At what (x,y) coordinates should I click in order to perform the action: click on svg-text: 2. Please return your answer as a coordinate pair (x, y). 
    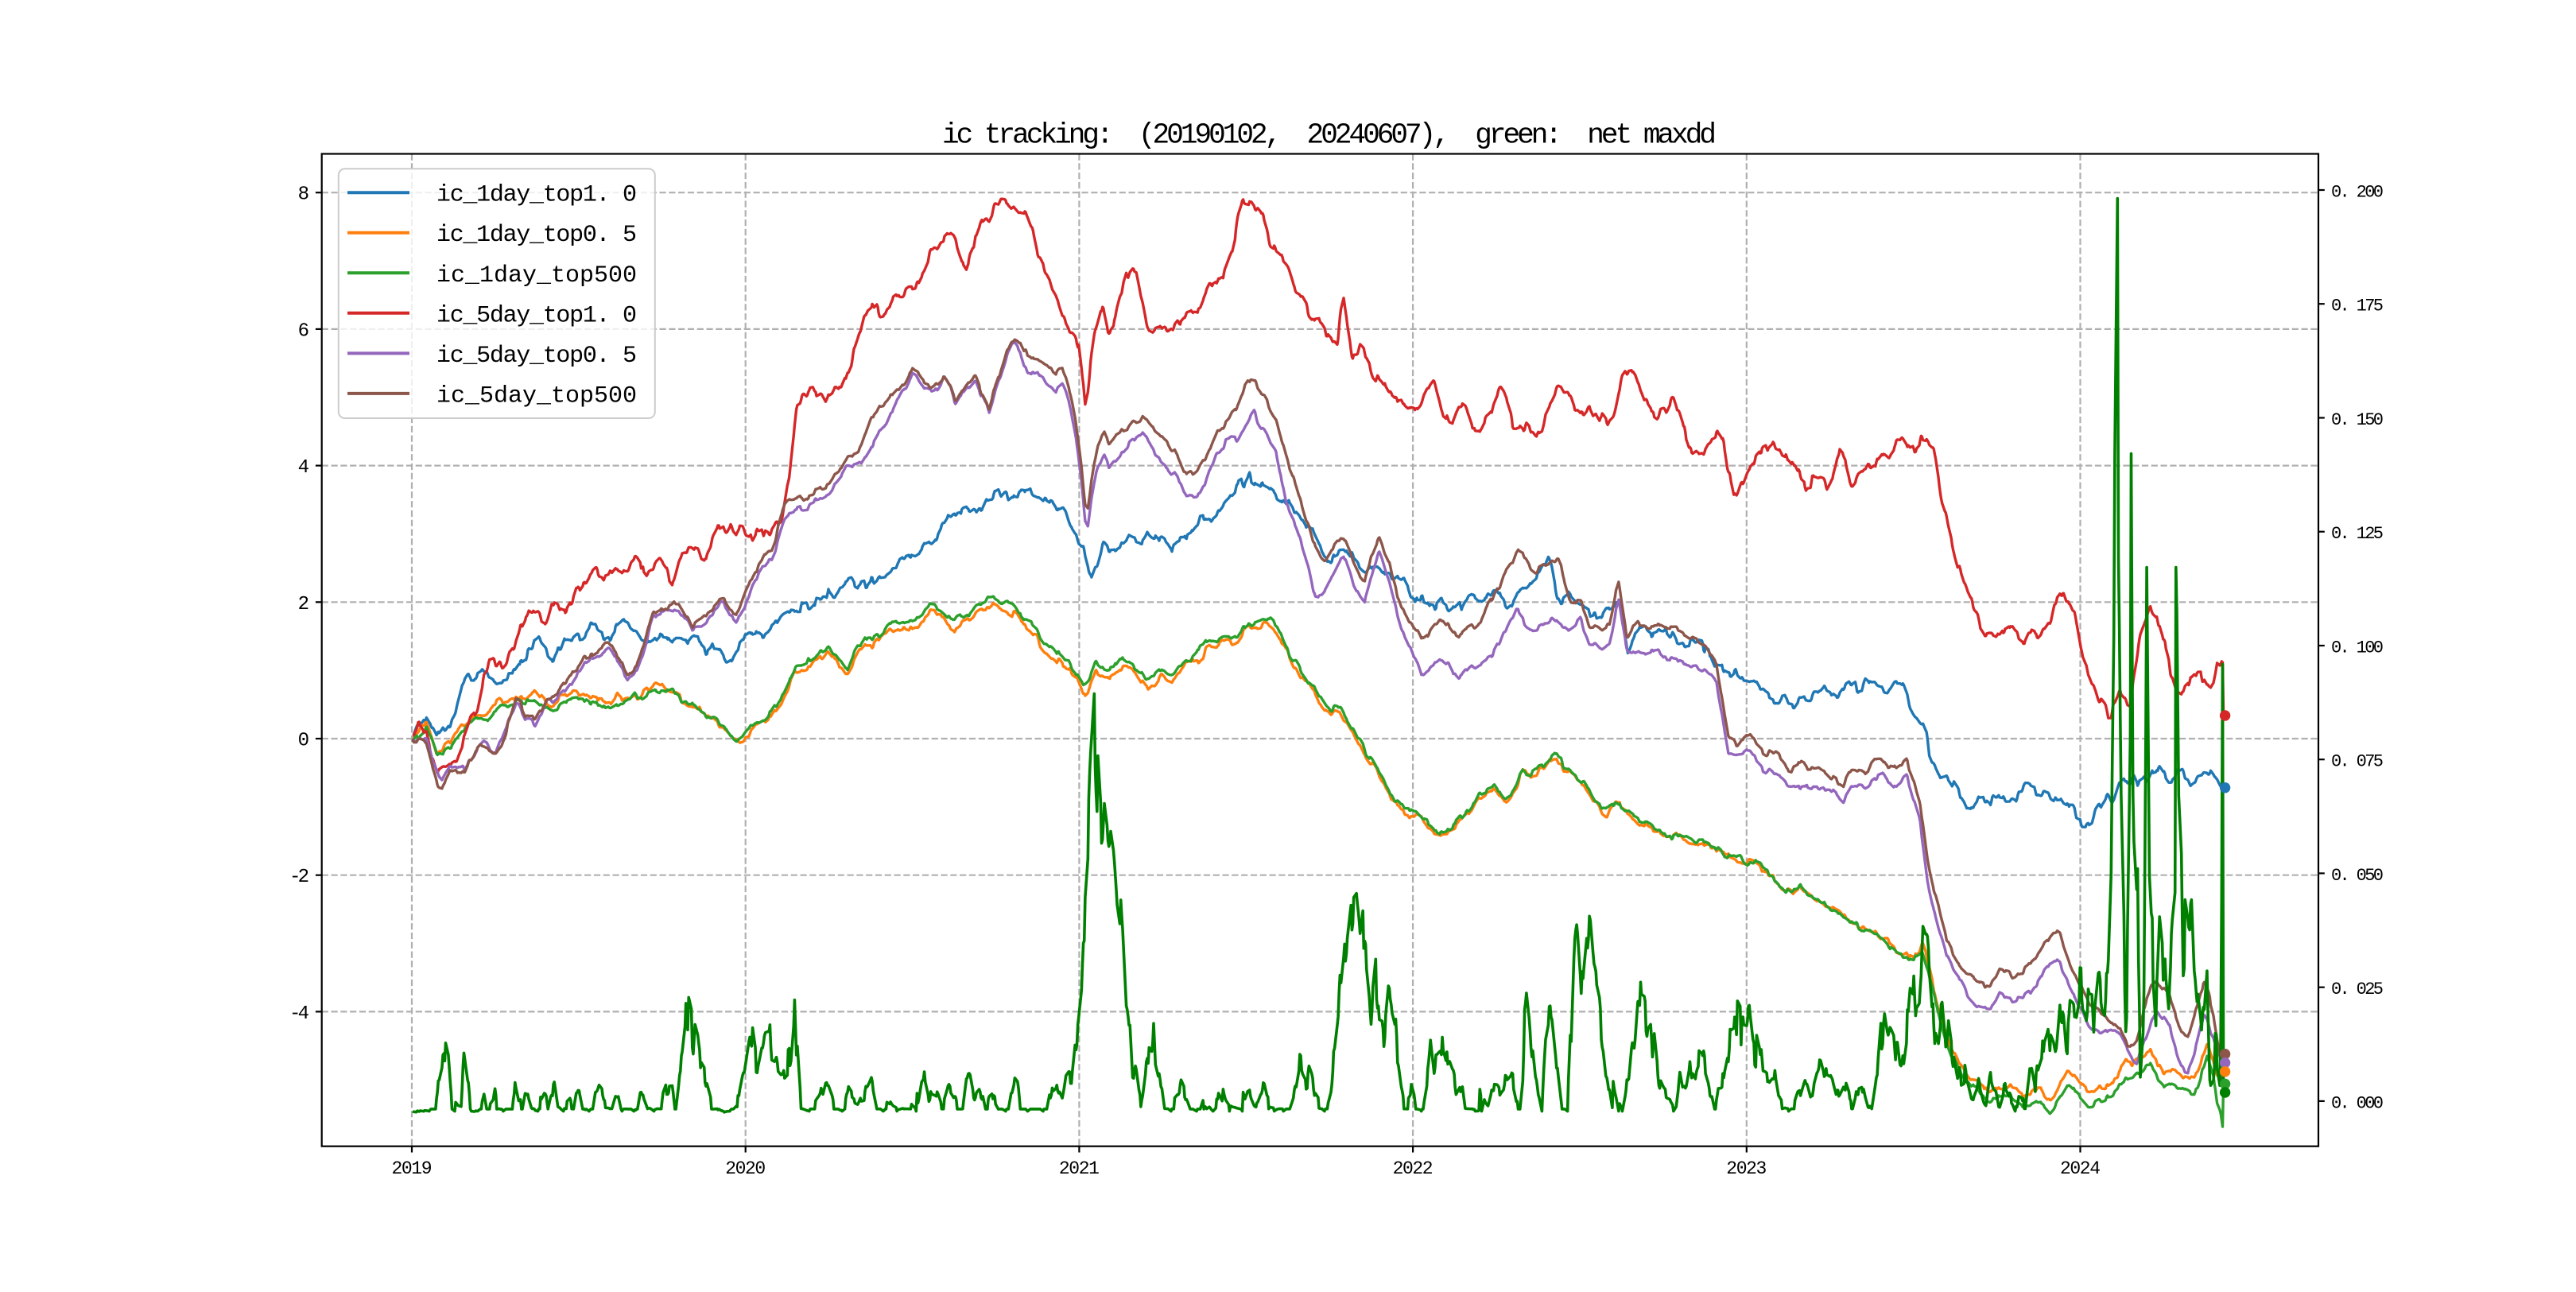
    Looking at the image, I should click on (303, 605).